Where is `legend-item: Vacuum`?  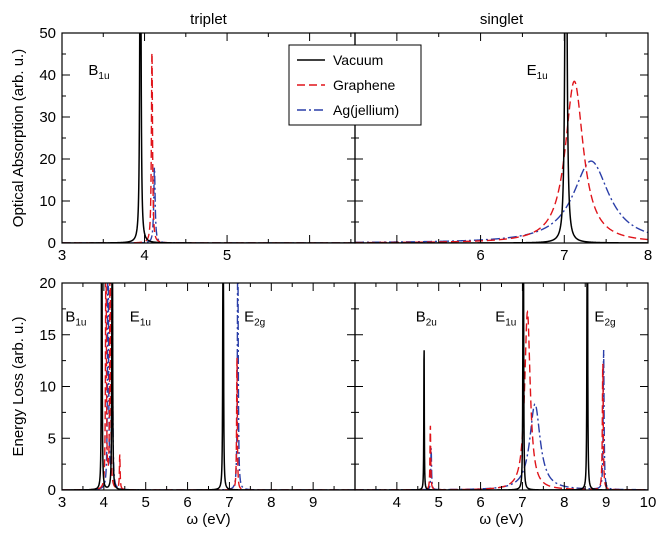 legend-item: Vacuum is located at coordinates (340, 60).